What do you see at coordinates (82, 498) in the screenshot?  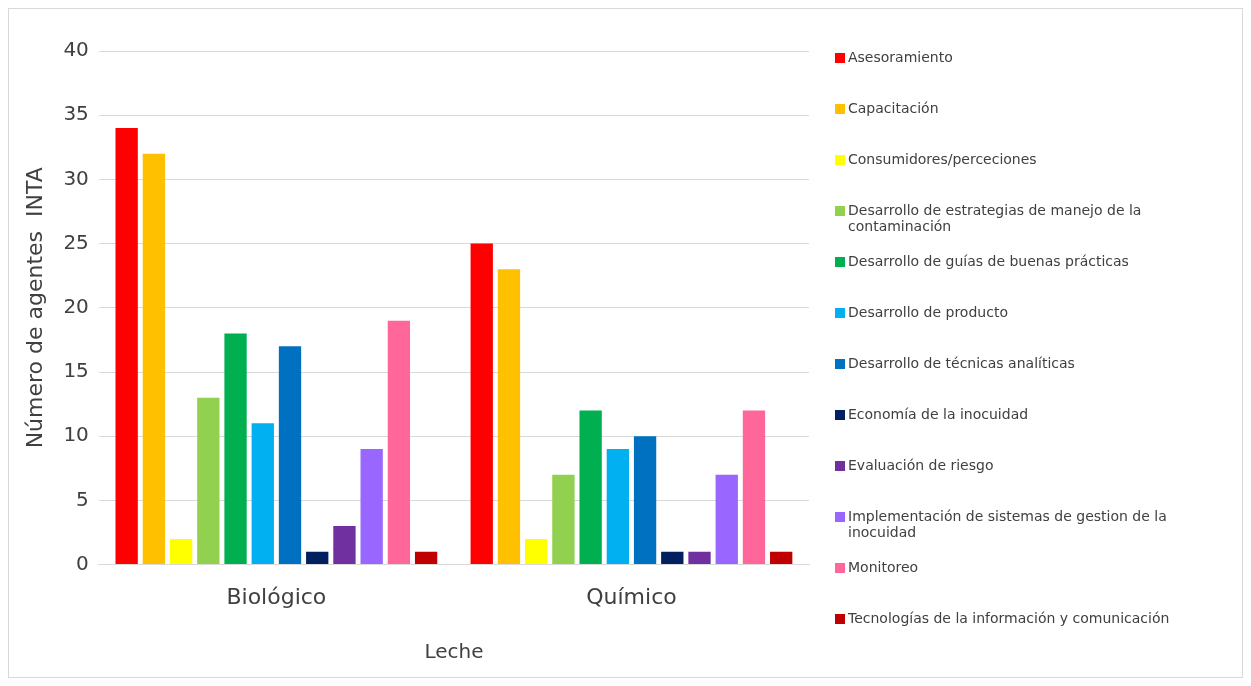 I see `y-tick-label: 5` at bounding box center [82, 498].